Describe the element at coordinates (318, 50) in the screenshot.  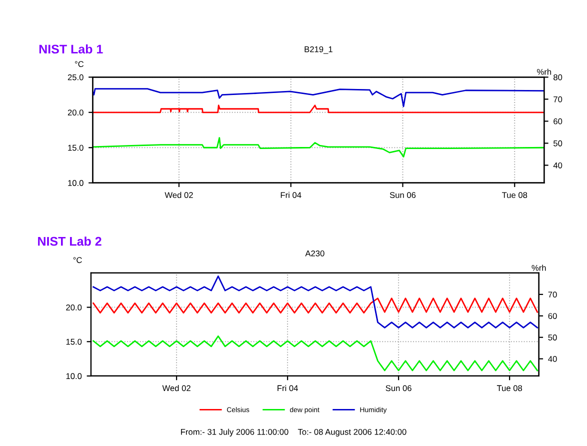
I see `chart-title: B219_1` at that location.